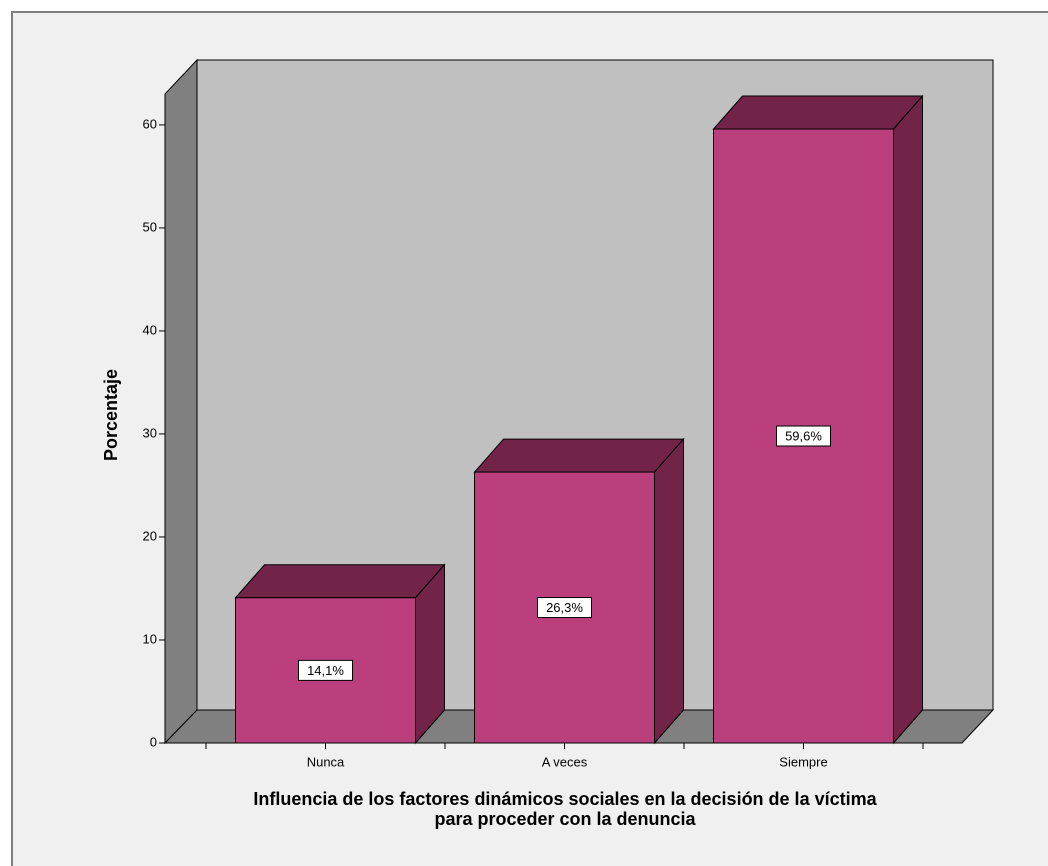 The height and width of the screenshot is (866, 1048). What do you see at coordinates (565, 819) in the screenshot?
I see `x-axis-title: para proceder con la denuncia` at bounding box center [565, 819].